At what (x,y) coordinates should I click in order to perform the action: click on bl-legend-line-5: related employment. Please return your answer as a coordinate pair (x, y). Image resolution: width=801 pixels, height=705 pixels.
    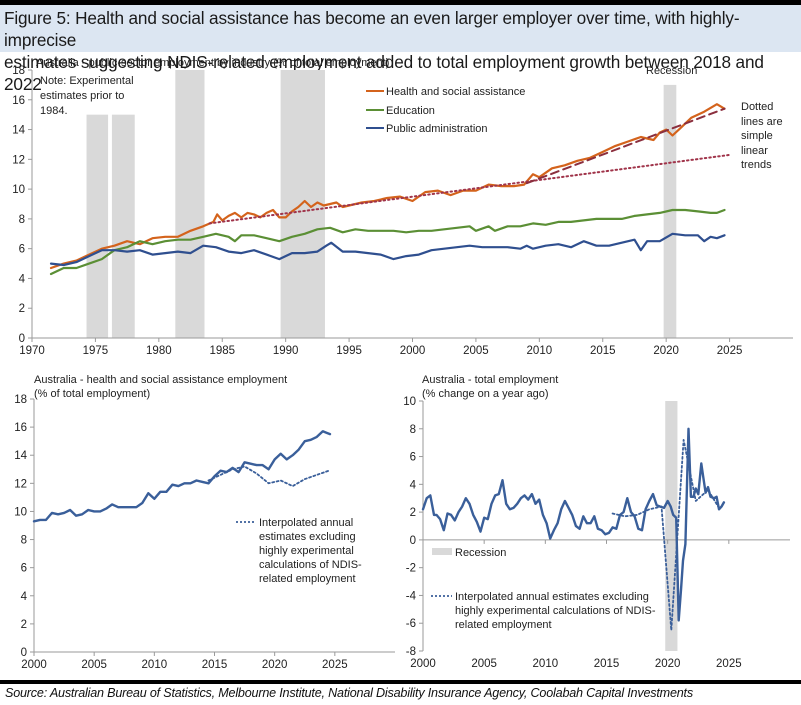
    Looking at the image, I should click on (307, 579).